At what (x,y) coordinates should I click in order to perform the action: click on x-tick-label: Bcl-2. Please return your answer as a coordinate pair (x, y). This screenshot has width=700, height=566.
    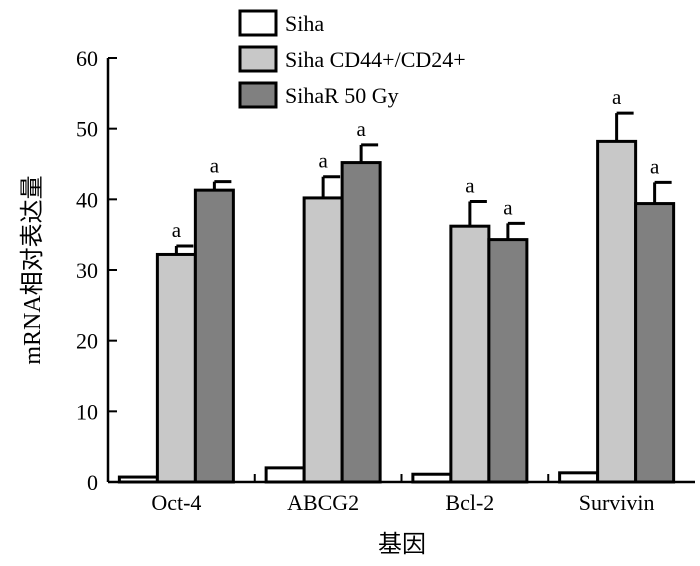
    Looking at the image, I should click on (469, 502).